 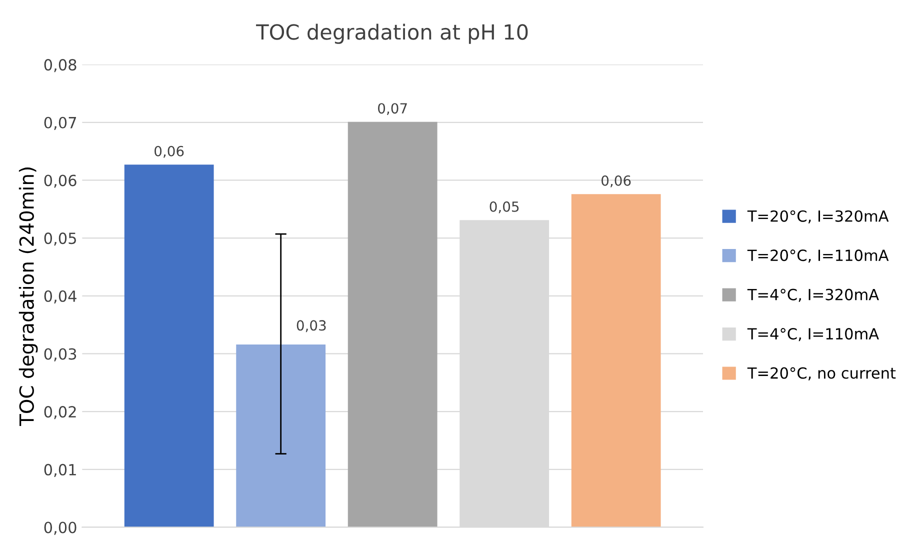 What do you see at coordinates (28, 297) in the screenshot?
I see `y-axis-title: TOC degradation (240min)` at bounding box center [28, 297].